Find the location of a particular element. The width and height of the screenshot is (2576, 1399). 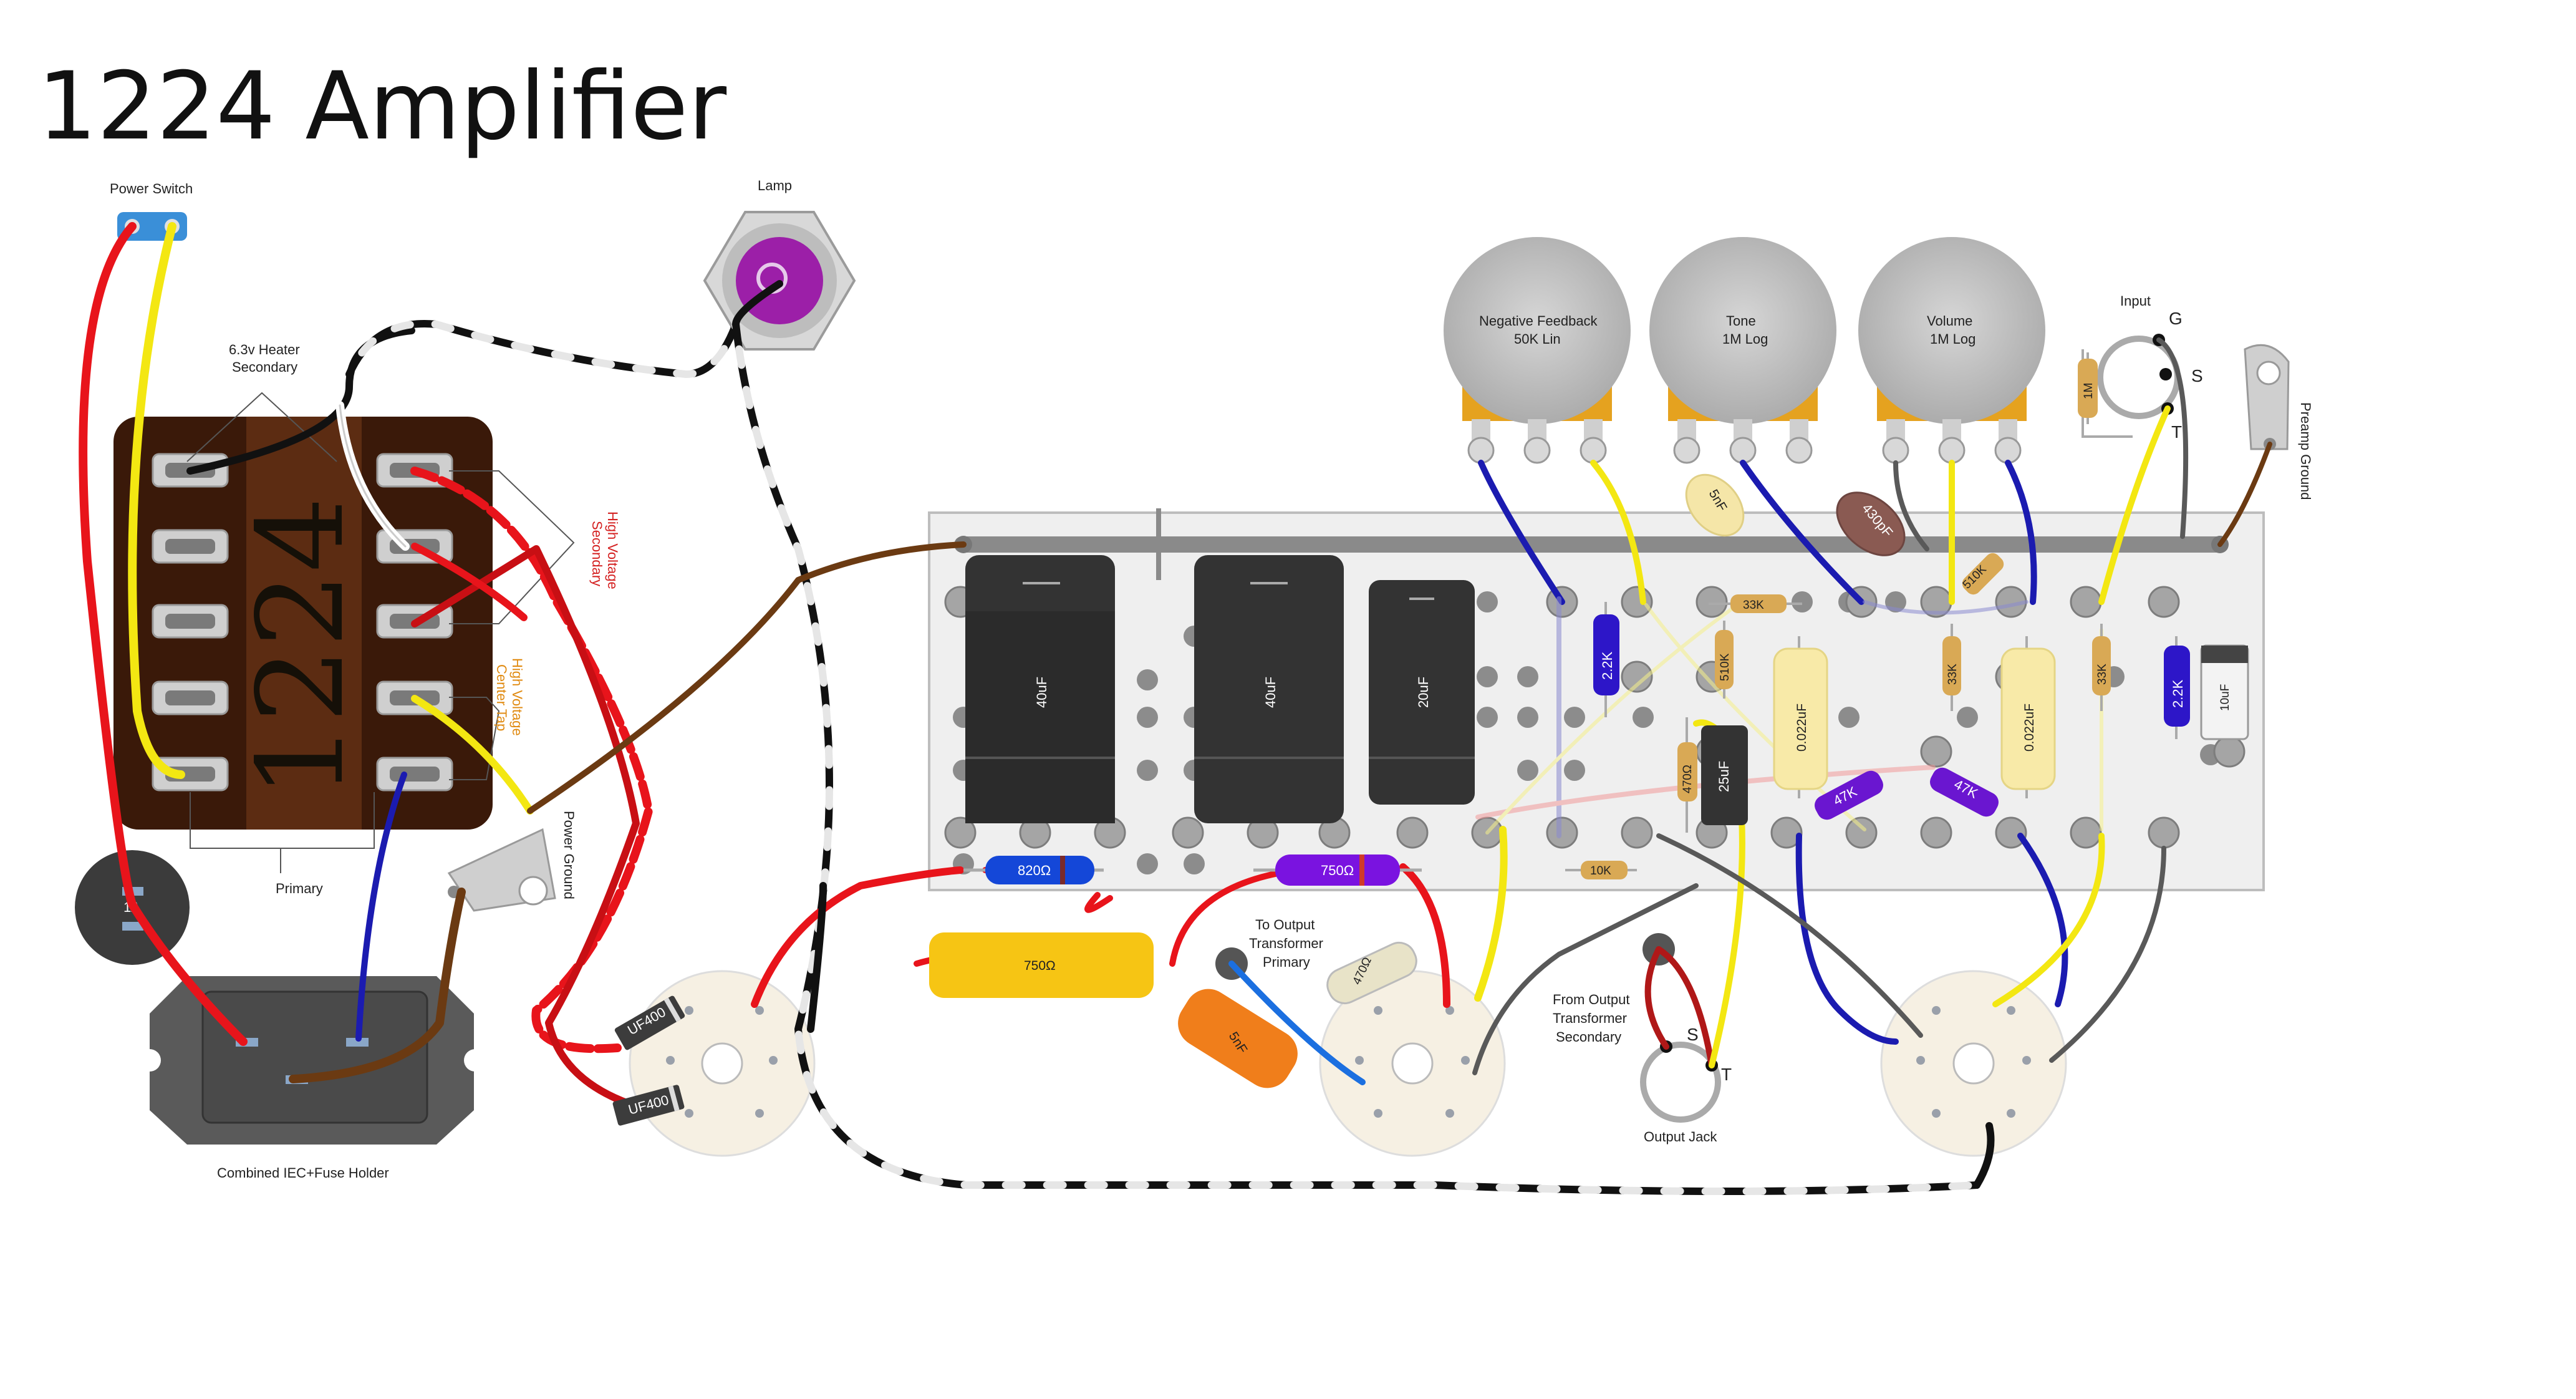

resistor-33k-b-label: 33K is located at coordinates (1952, 674).